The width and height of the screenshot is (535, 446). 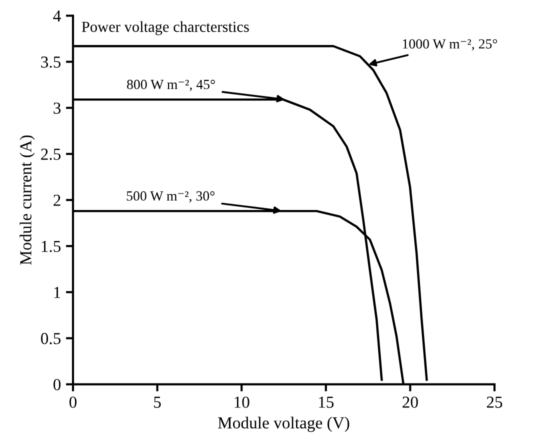 I want to click on y-tick-label: 0.5, so click(x=50, y=338).